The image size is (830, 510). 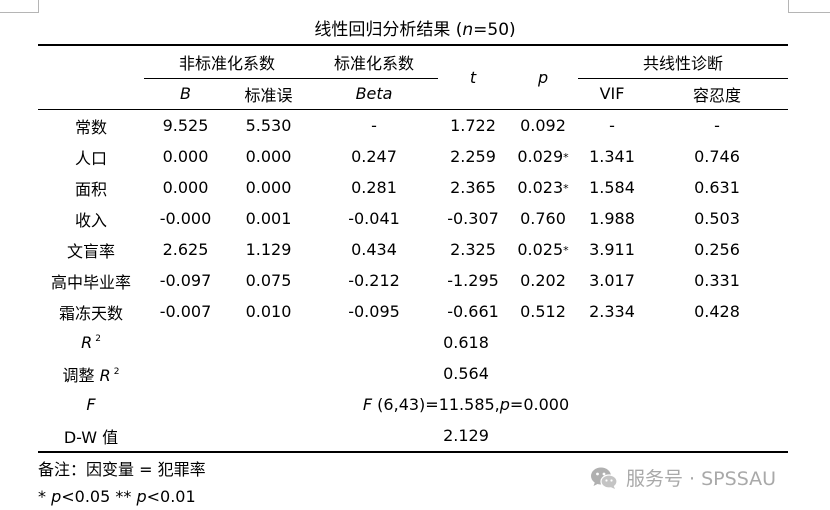 I want to click on table-row: 收入 -0.000 0.001 -0.041 -0.307 0.760 1.988 0.503, so click(x=413, y=218).